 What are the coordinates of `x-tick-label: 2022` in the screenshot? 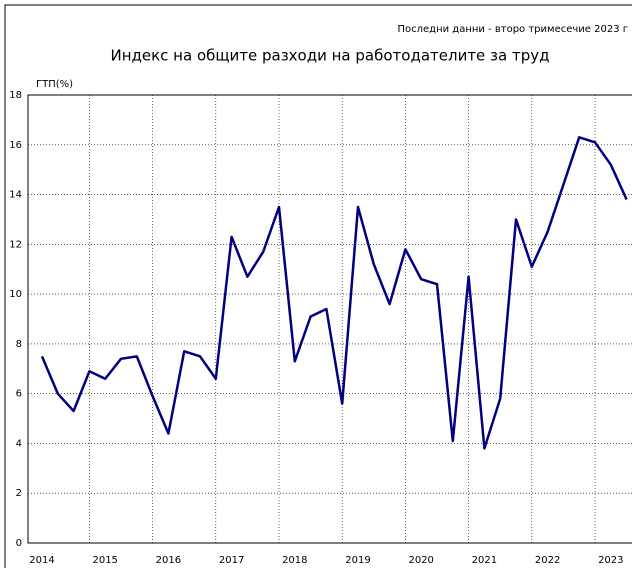 It's located at (547, 560).